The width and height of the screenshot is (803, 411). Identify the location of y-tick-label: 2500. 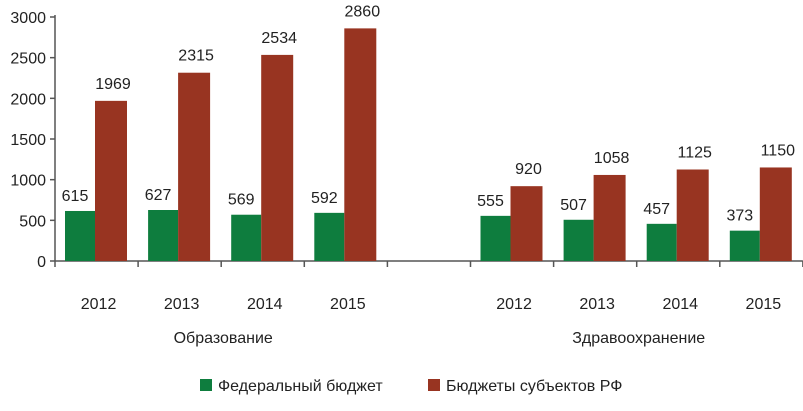
(28, 59).